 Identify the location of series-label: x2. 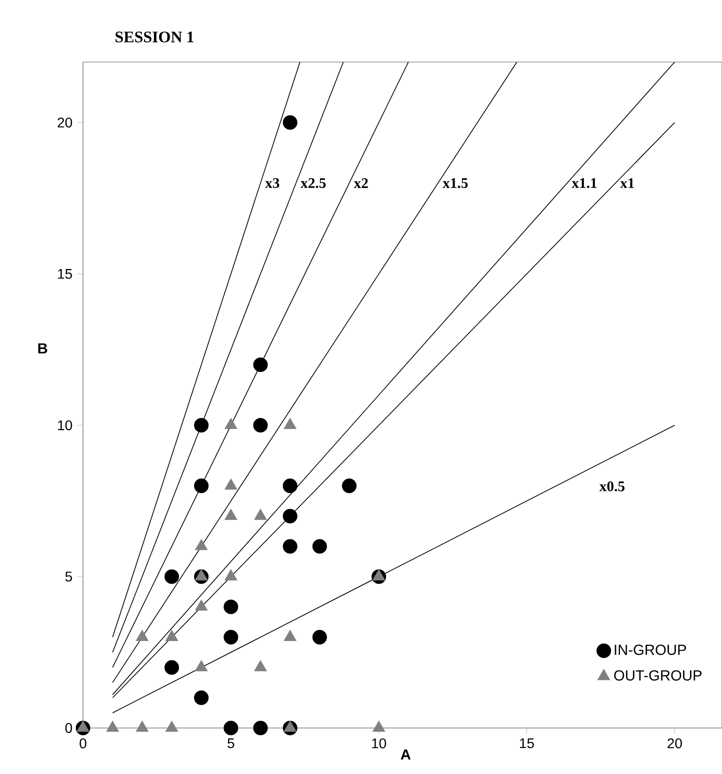
(361, 183).